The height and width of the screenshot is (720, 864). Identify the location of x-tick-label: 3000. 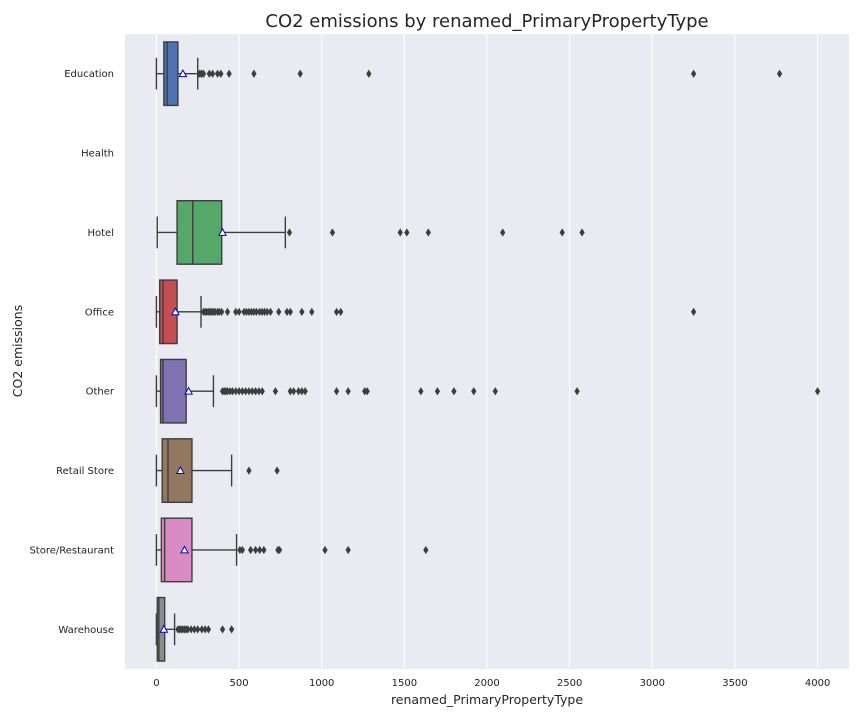
(652, 683).